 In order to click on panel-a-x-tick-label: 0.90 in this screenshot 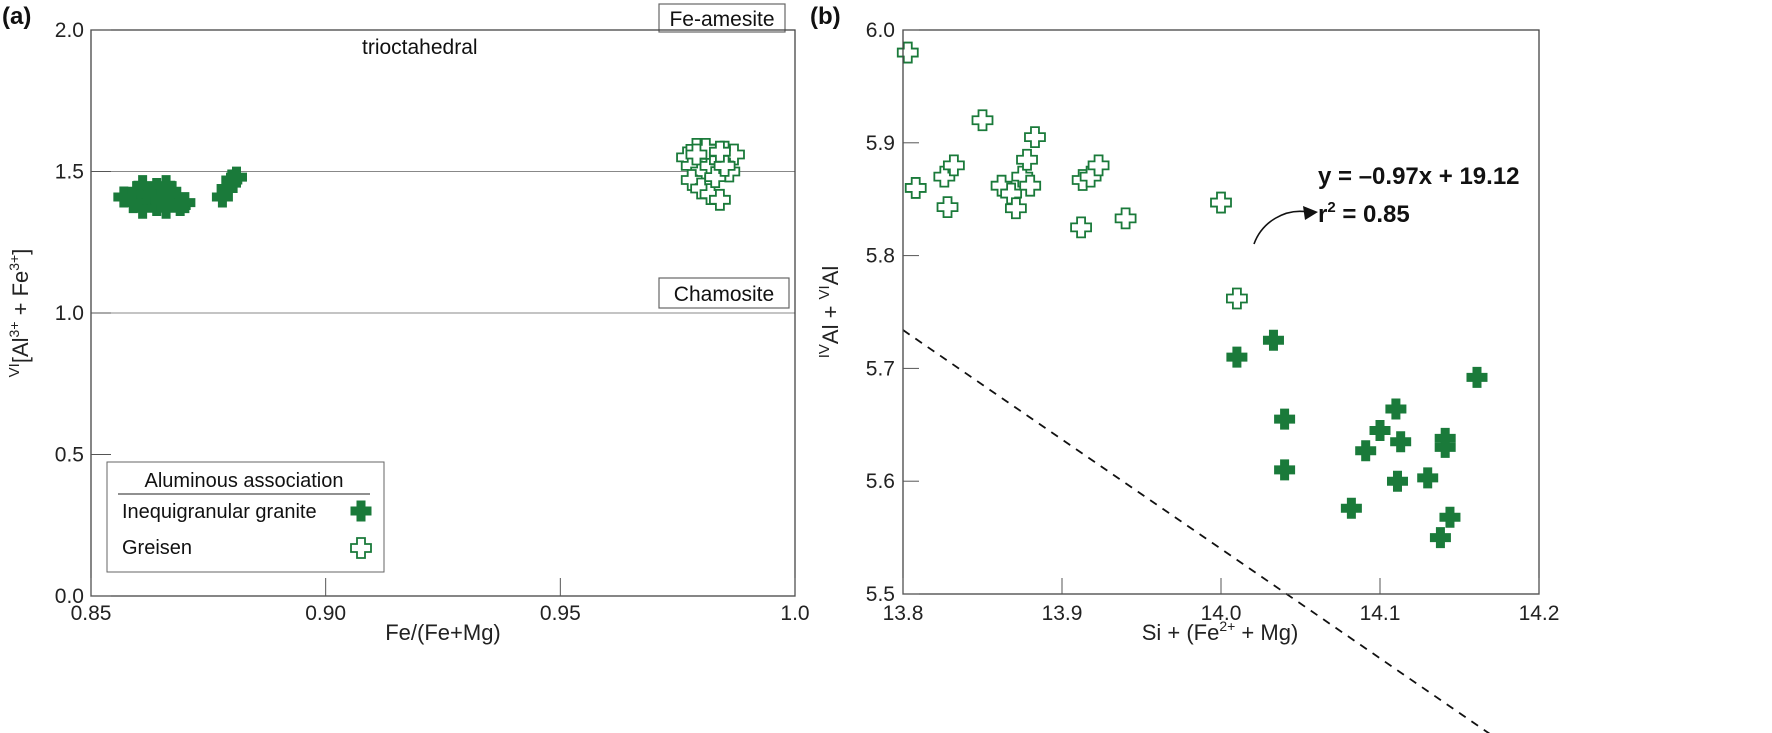, I will do `click(325, 613)`.